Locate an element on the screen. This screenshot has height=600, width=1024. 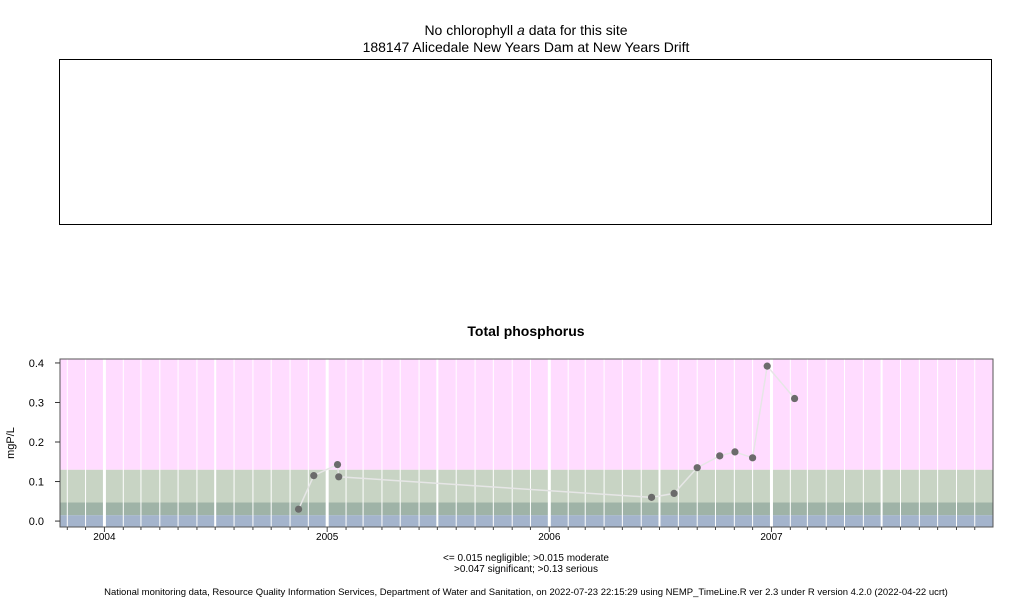
x-tick-label: 2007 is located at coordinates (771, 537).